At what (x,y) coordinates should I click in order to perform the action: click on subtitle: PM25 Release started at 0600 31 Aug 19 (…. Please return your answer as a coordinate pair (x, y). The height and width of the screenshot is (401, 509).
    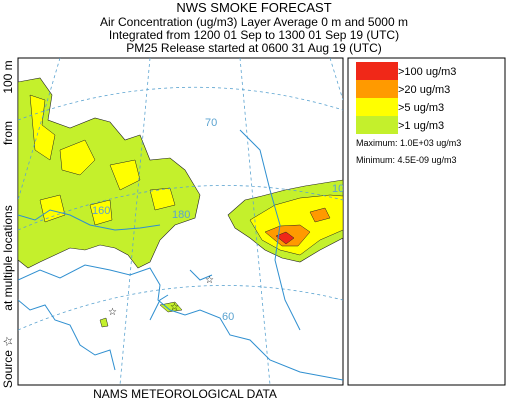
    Looking at the image, I should click on (253, 48).